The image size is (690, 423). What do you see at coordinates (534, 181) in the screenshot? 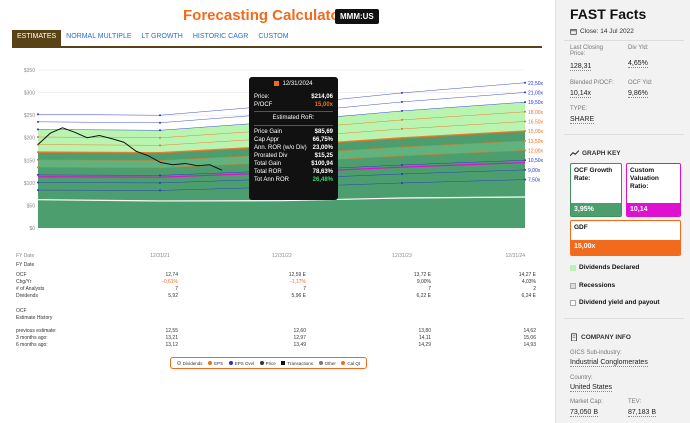
I see `multiple-label: 7,50x` at bounding box center [534, 181].